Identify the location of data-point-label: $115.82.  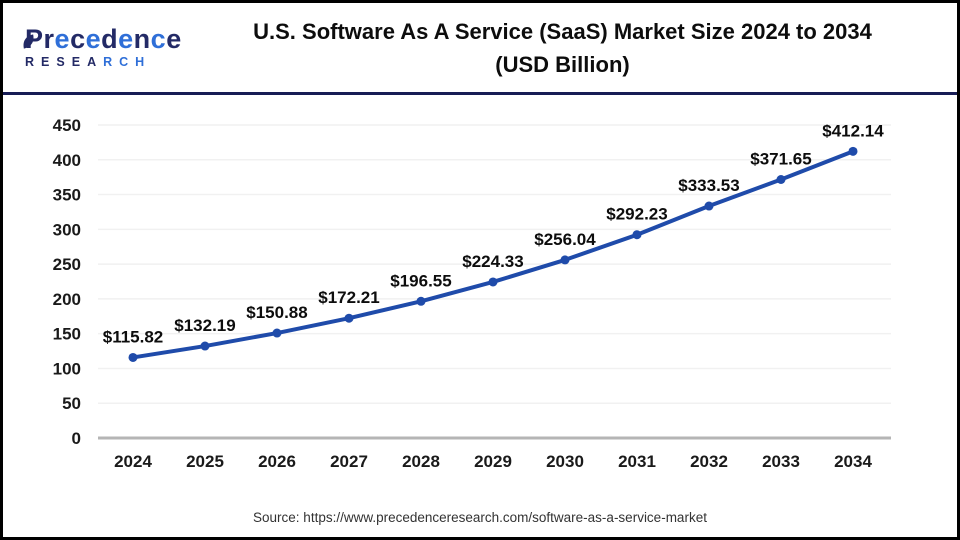
(133, 336).